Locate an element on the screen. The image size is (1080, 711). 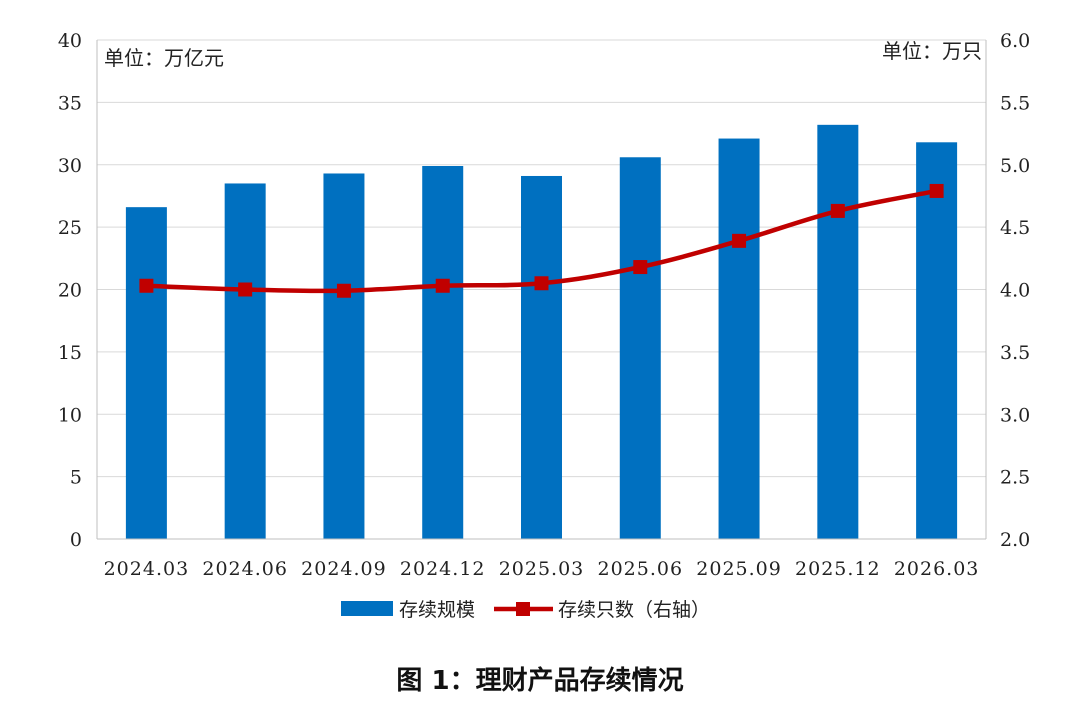
legend-bar-swatch is located at coordinates (367, 608).